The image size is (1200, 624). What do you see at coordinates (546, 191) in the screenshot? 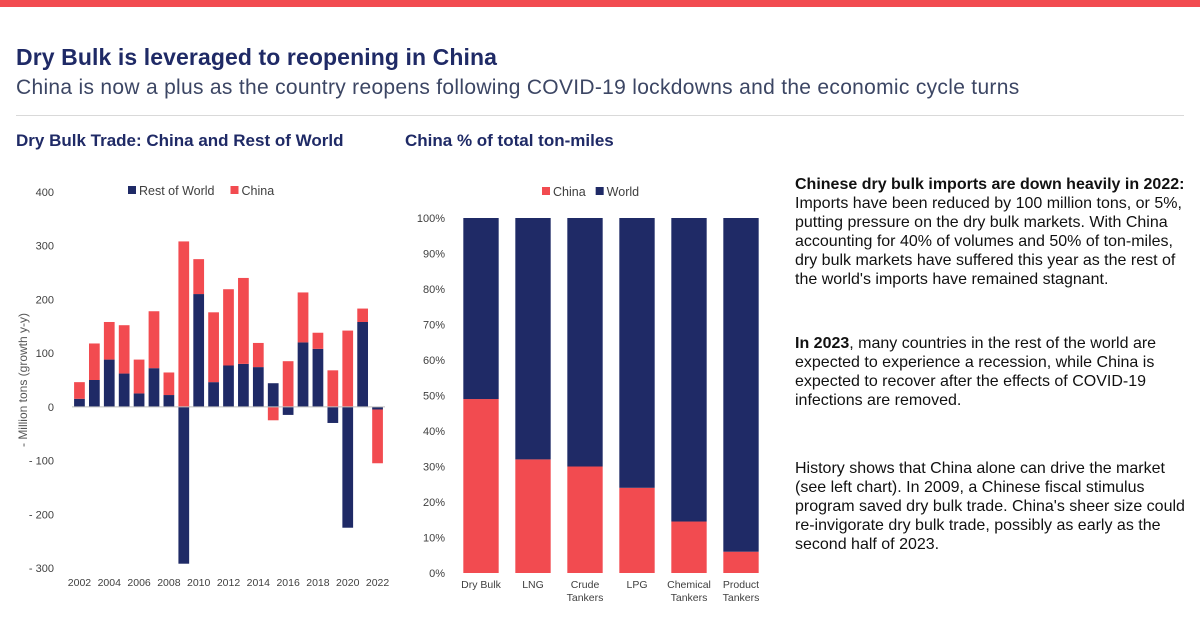
I see `legend-swatch-china` at bounding box center [546, 191].